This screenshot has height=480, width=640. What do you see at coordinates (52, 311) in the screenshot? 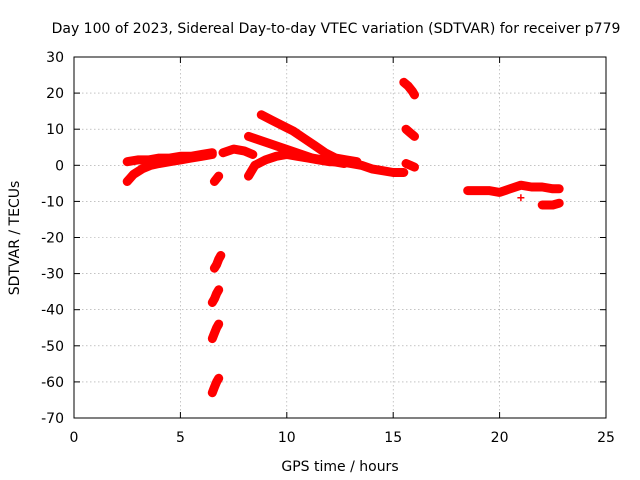
I see `y-tick-label: -40` at bounding box center [52, 311].